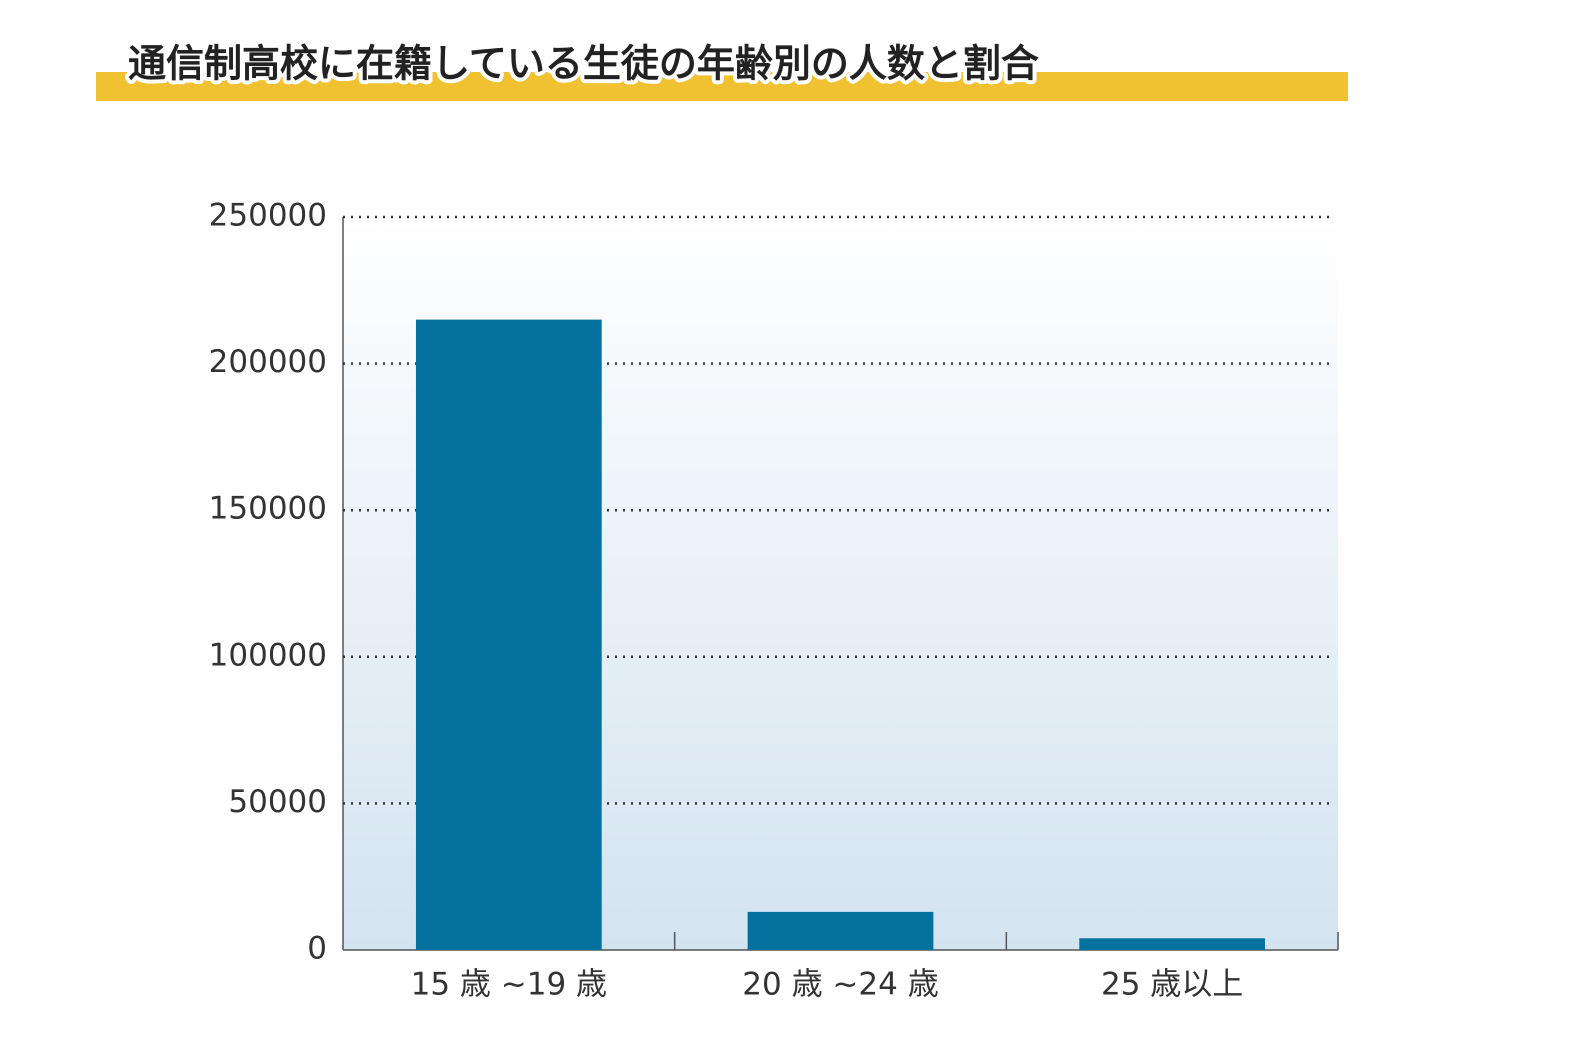 Image resolution: width=1578 pixels, height=1052 pixels. I want to click on y-tick-label: 200000, so click(268, 362).